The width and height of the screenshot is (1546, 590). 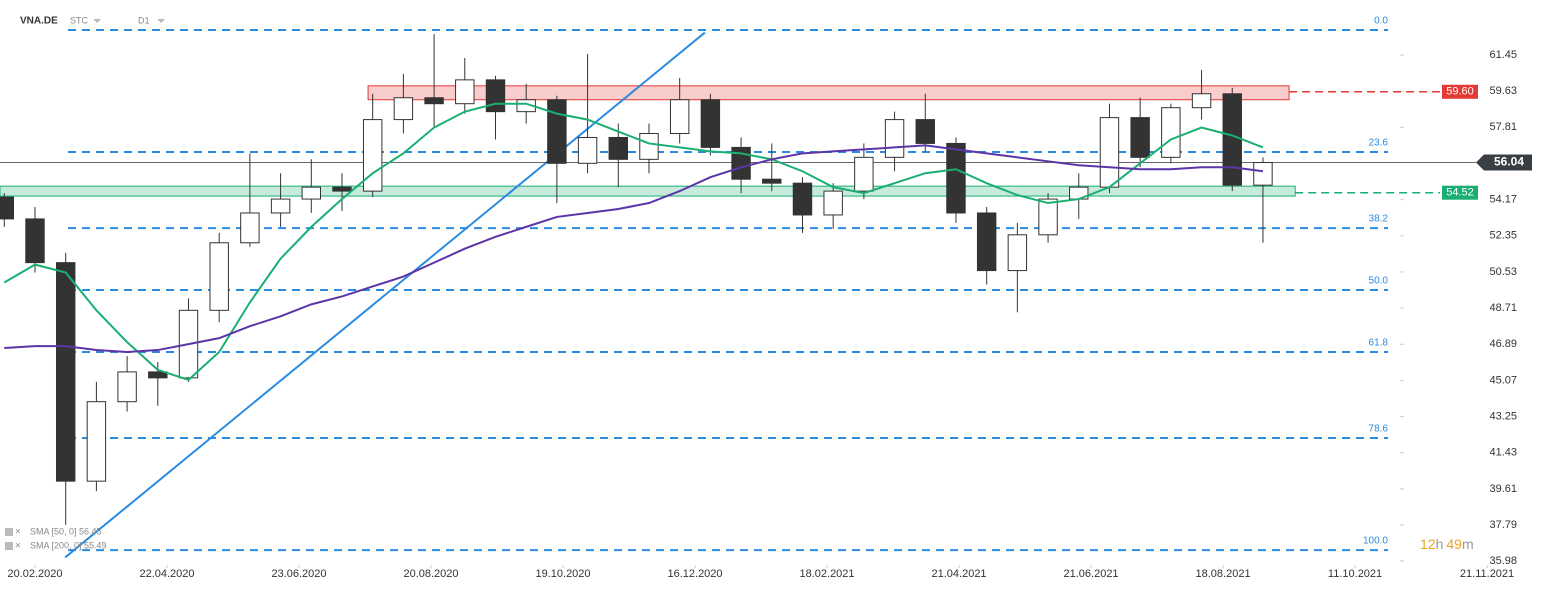 I want to click on y-tick-label: 37.79, so click(x=1503, y=525).